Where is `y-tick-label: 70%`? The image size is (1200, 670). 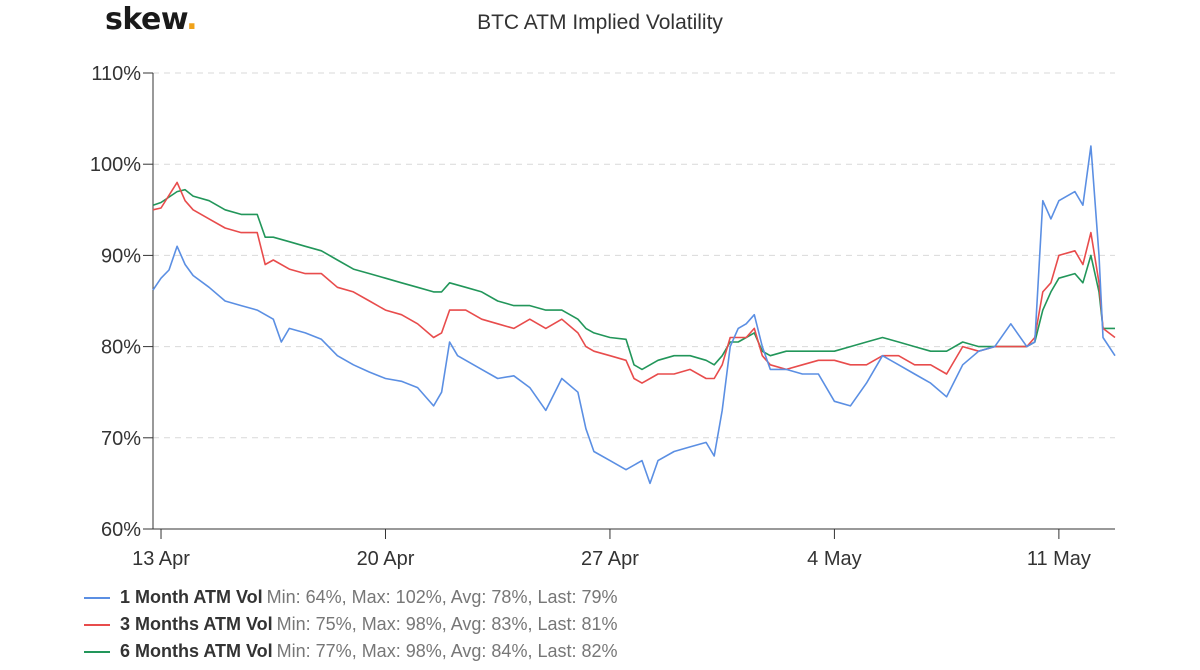 y-tick-label: 70% is located at coordinates (121, 439).